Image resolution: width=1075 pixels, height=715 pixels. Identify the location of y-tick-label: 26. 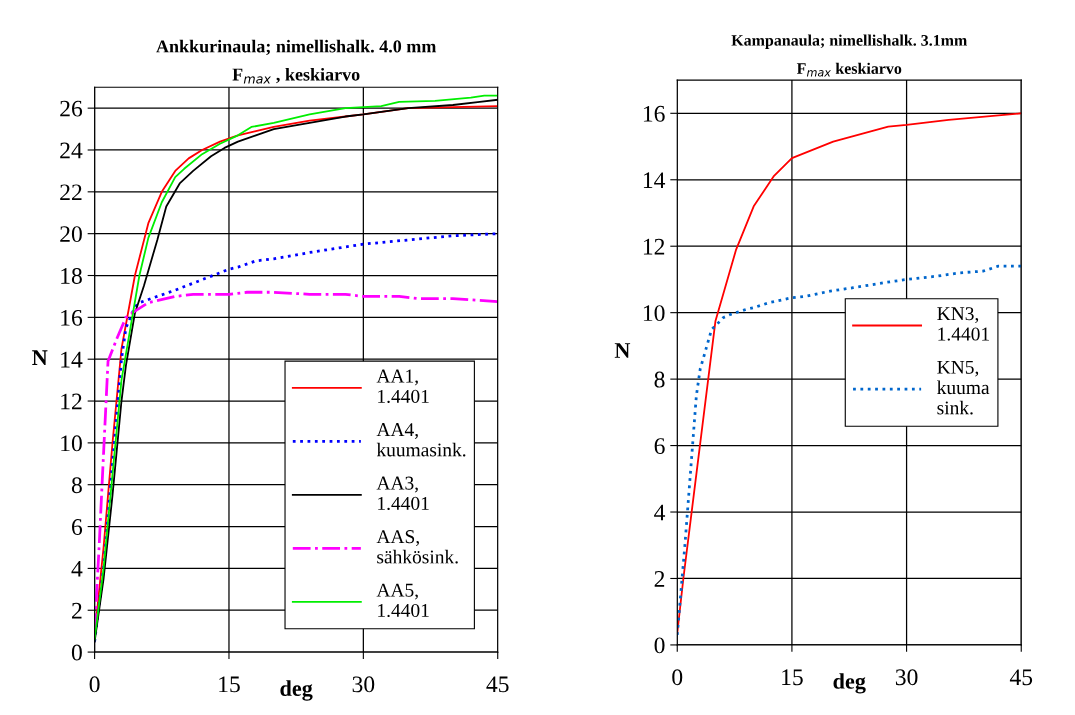
(71, 108).